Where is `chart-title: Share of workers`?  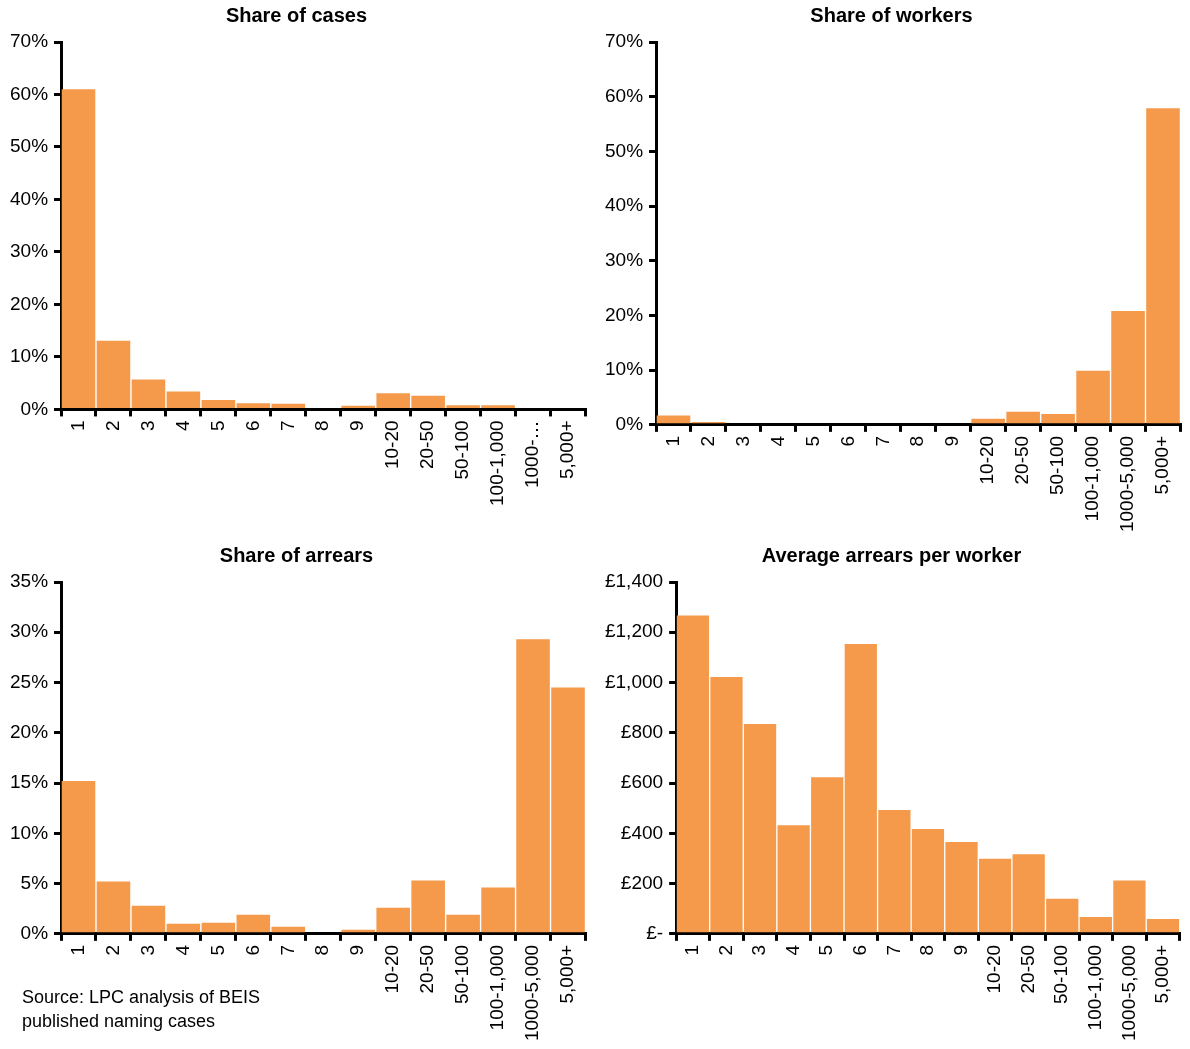 chart-title: Share of workers is located at coordinates (891, 14).